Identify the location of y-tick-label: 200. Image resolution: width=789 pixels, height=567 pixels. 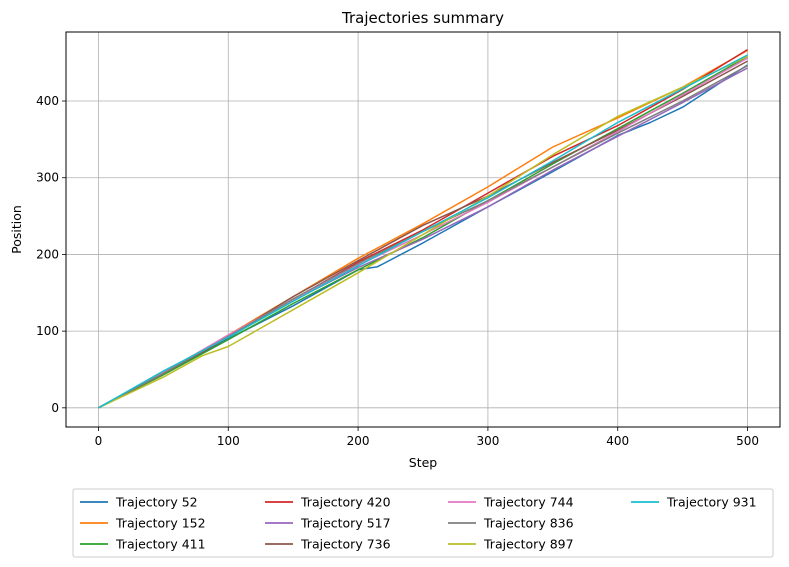
(47, 254).